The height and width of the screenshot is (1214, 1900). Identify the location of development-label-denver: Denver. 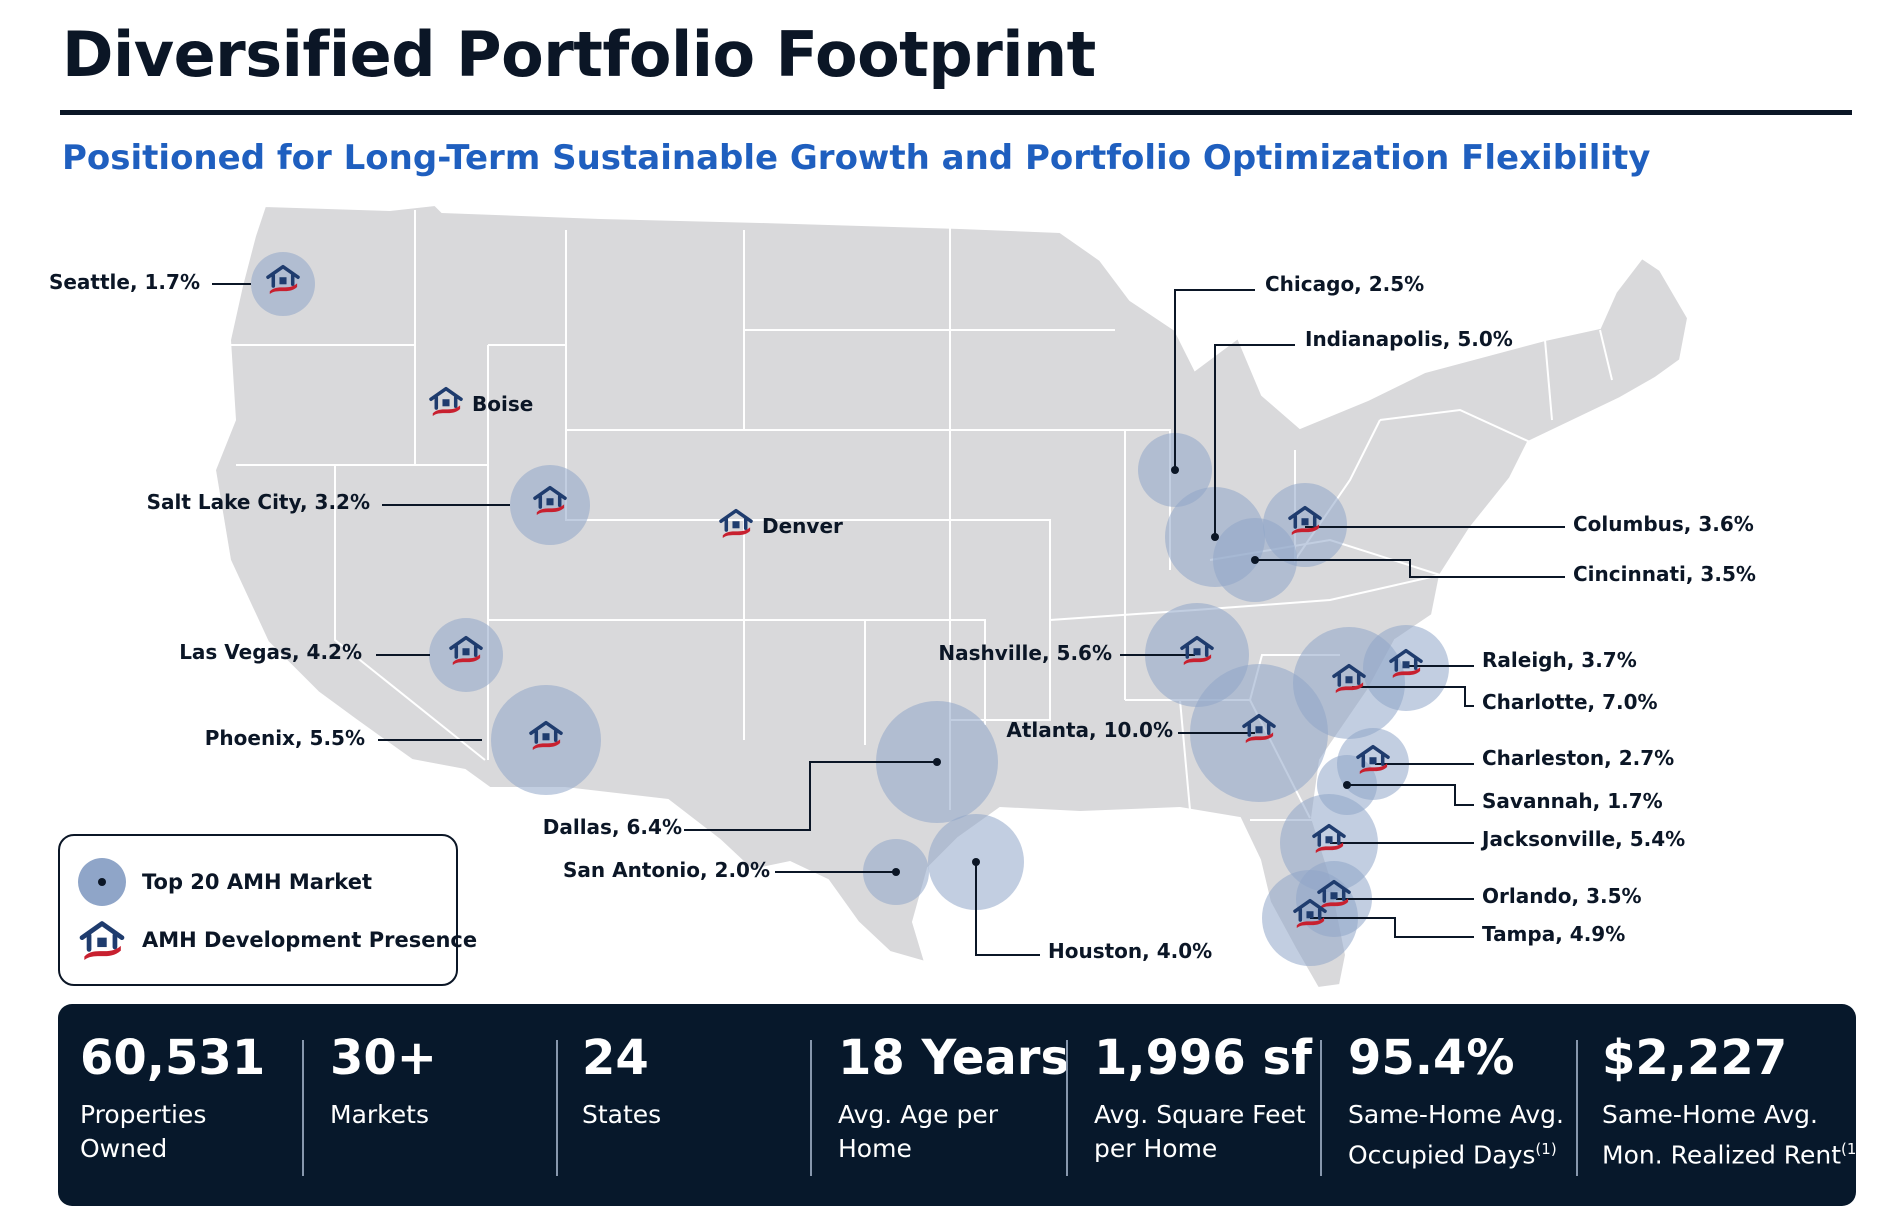
(802, 526).